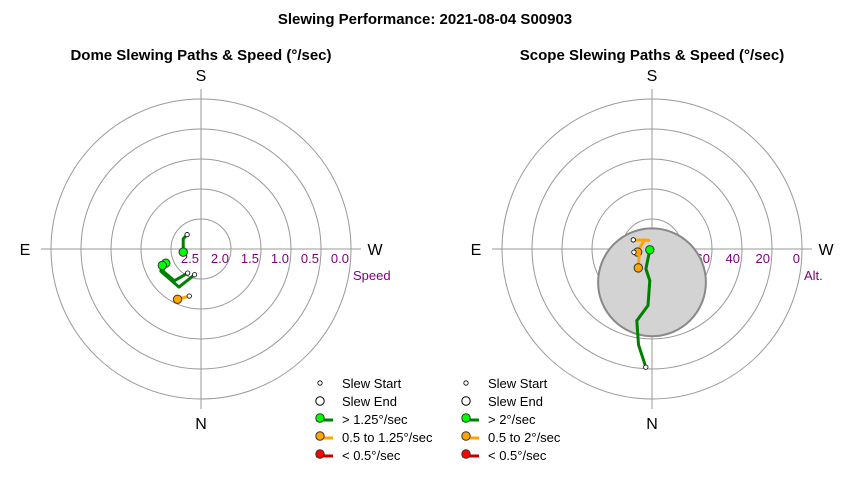 The width and height of the screenshot is (850, 480). Describe the element at coordinates (425, 19) in the screenshot. I see `main-title: Slewing Performance: 2021-08-04 S00903` at that location.